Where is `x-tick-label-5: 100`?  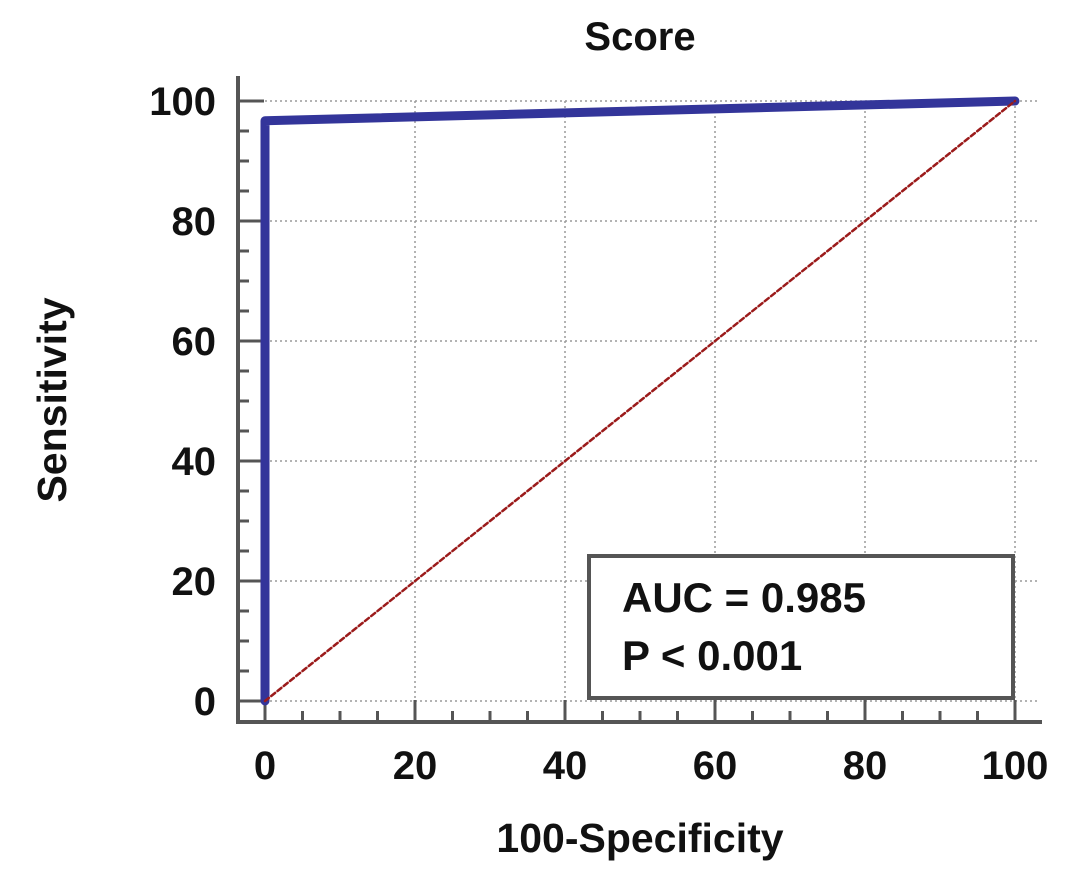 x-tick-label-5: 100 is located at coordinates (1015, 766).